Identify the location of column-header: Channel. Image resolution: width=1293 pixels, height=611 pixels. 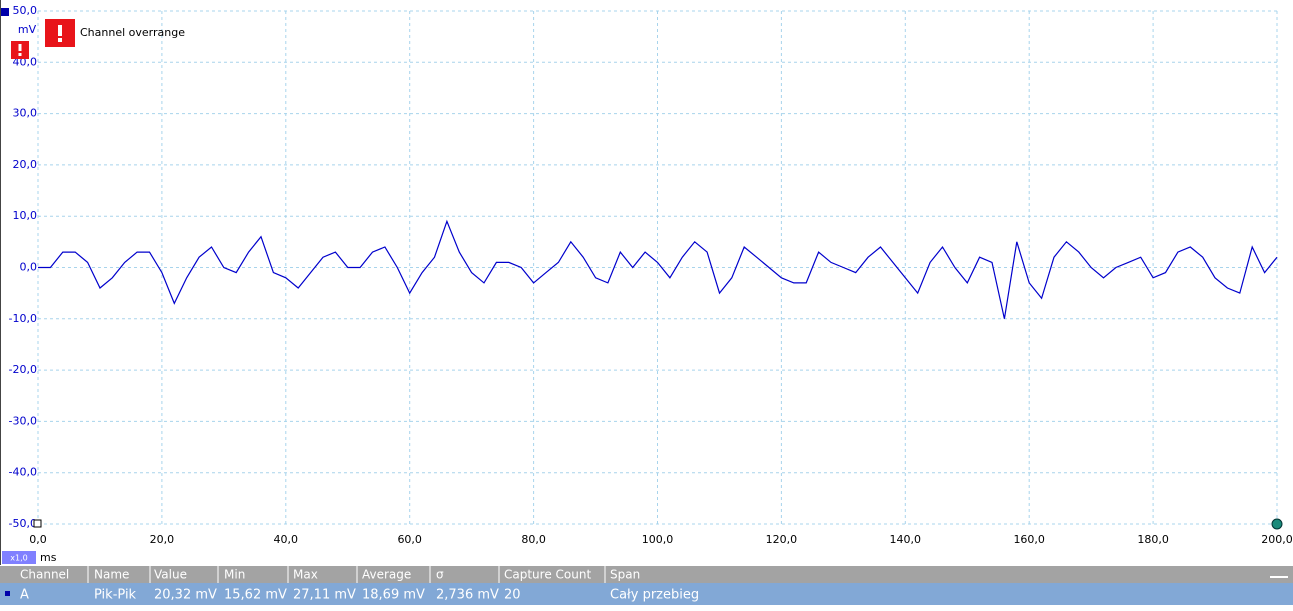
(44, 575).